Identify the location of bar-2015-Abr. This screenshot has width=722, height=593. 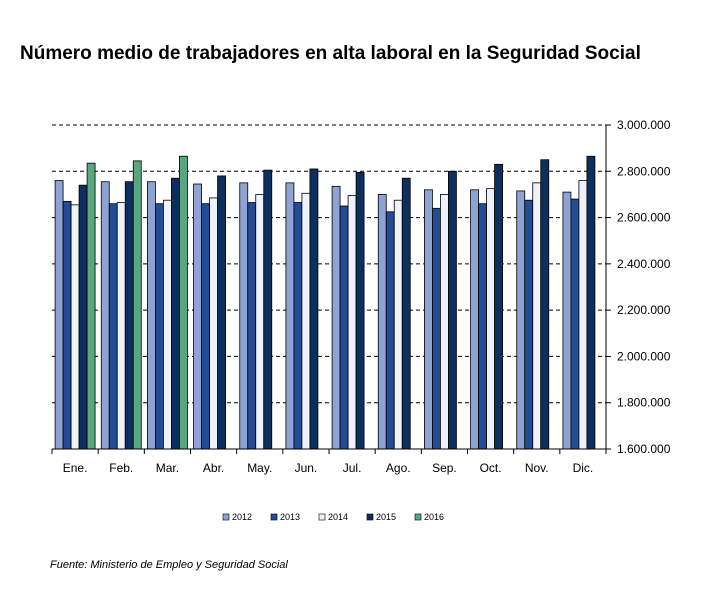
(221, 312).